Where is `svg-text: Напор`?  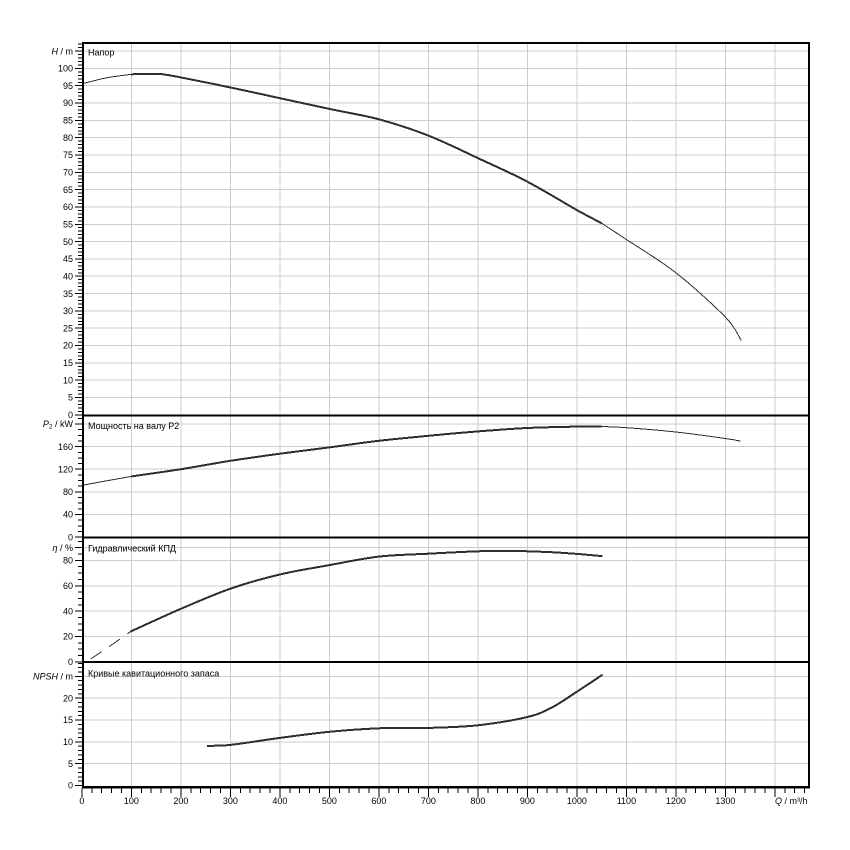
svg-text: Напор is located at coordinates (101, 53).